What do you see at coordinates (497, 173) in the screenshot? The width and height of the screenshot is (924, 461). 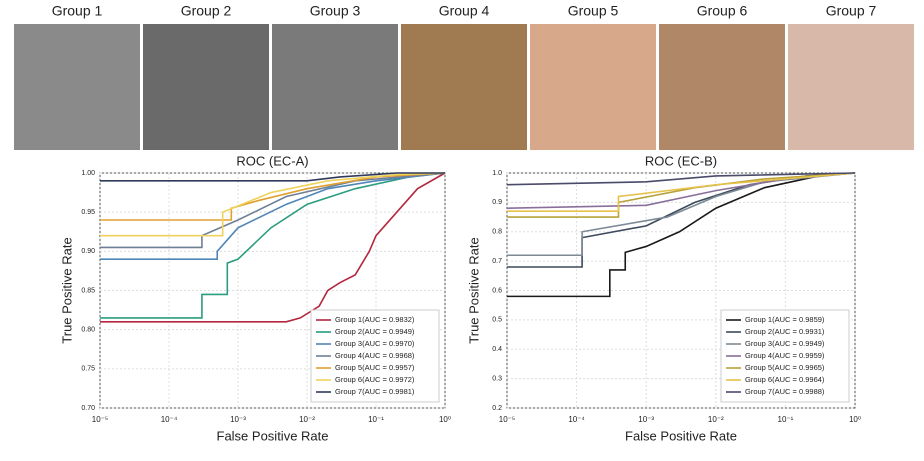 I see `y-tick-label: 1.0` at bounding box center [497, 173].